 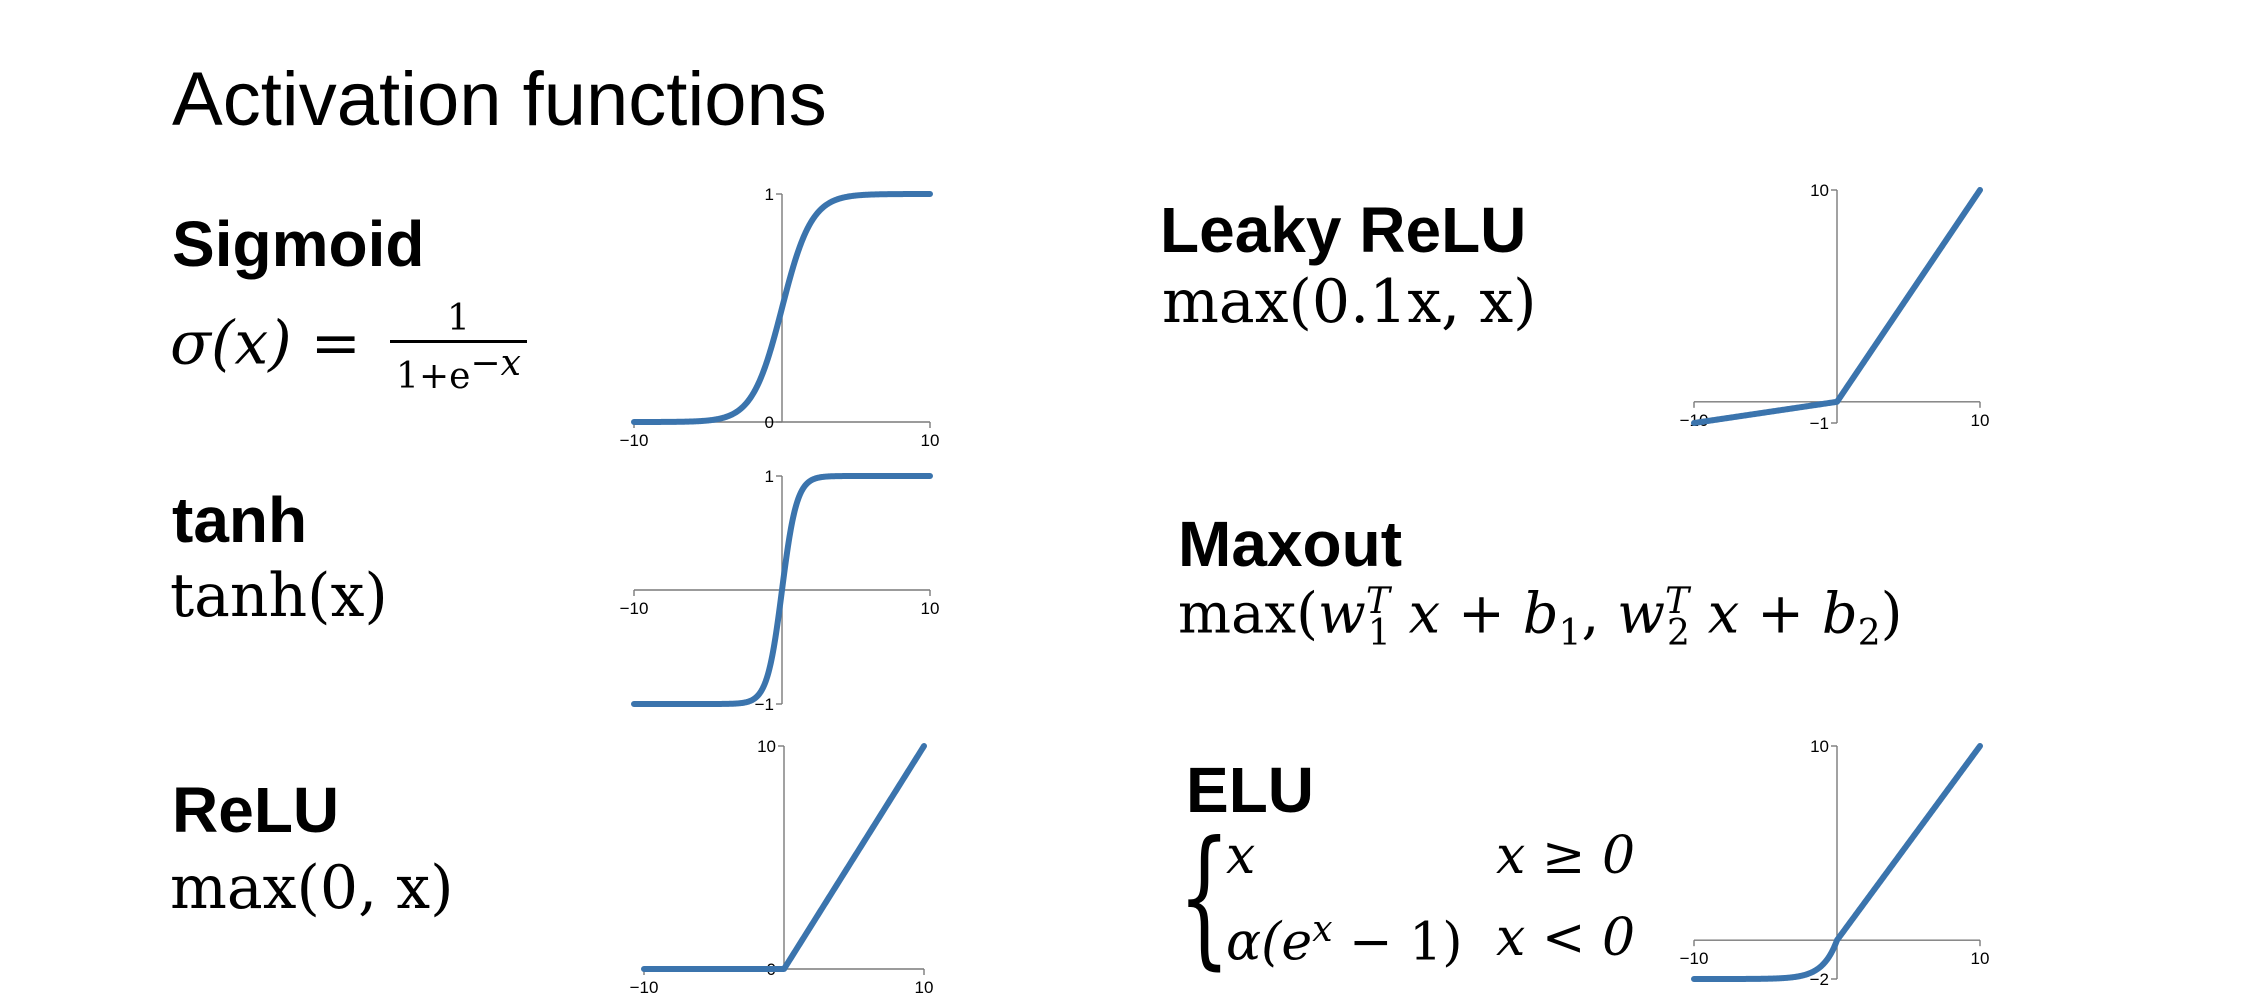 What do you see at coordinates (784, 857) in the screenshot?
I see `relu-curve` at bounding box center [784, 857].